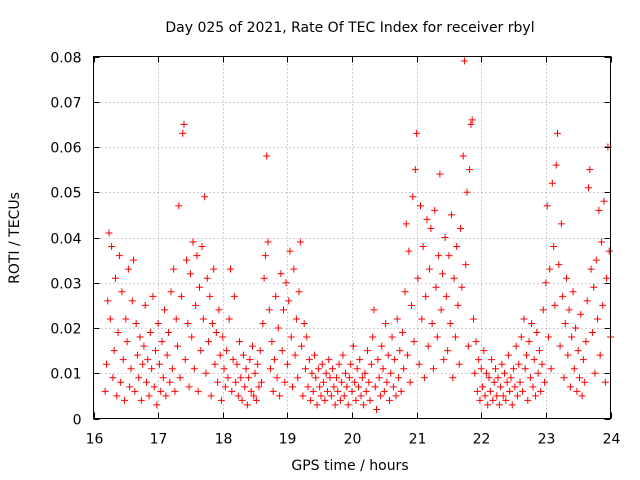 This screenshot has height=480, width=640. I want to click on y-axis-label: ROTI / TECUs, so click(15, 238).